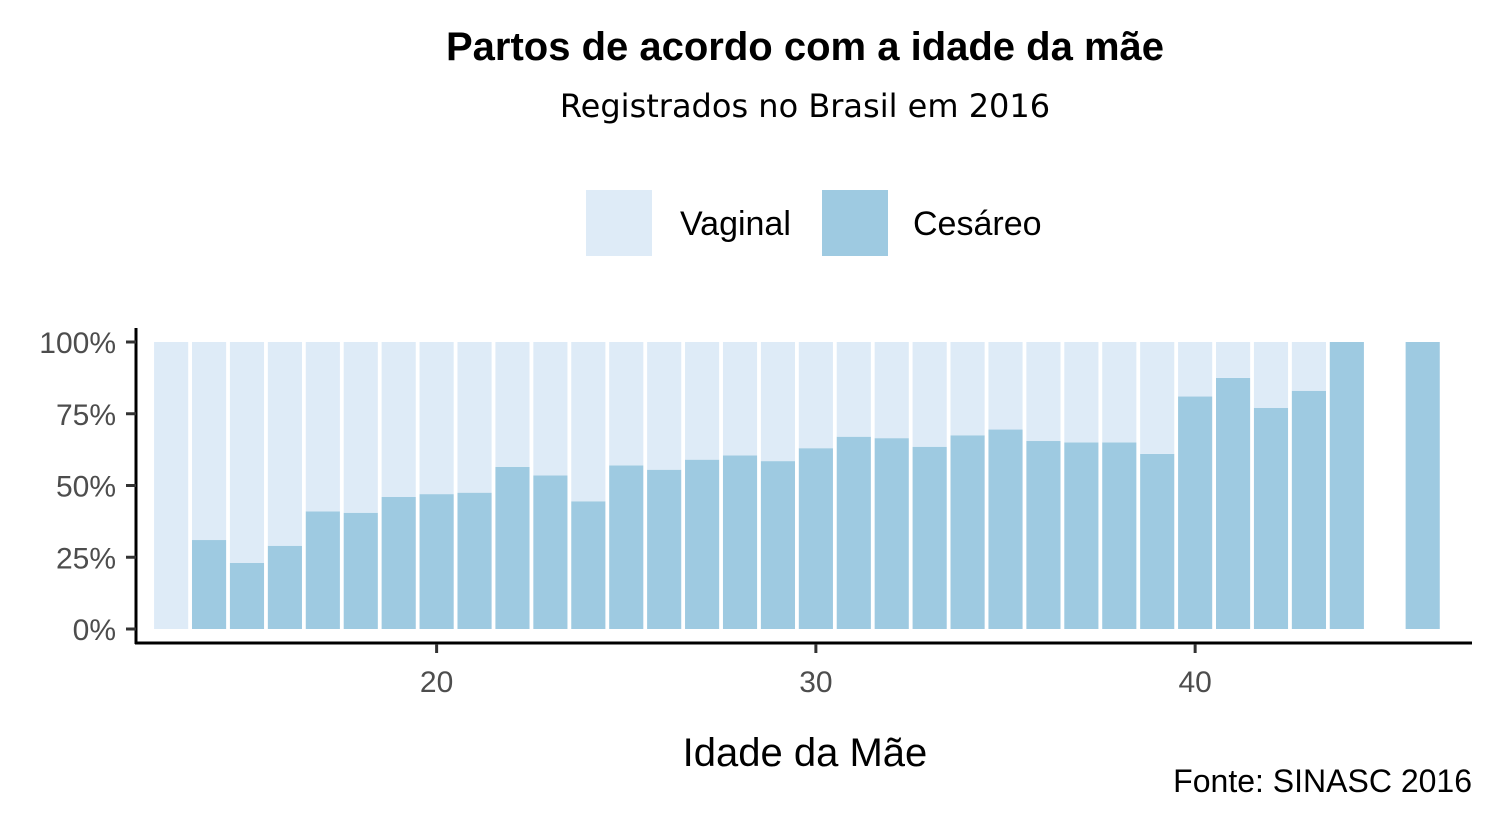 Image resolution: width=1496 pixels, height=826 pixels. What do you see at coordinates (815, 682) in the screenshot?
I see `x-tick-label: 30` at bounding box center [815, 682].